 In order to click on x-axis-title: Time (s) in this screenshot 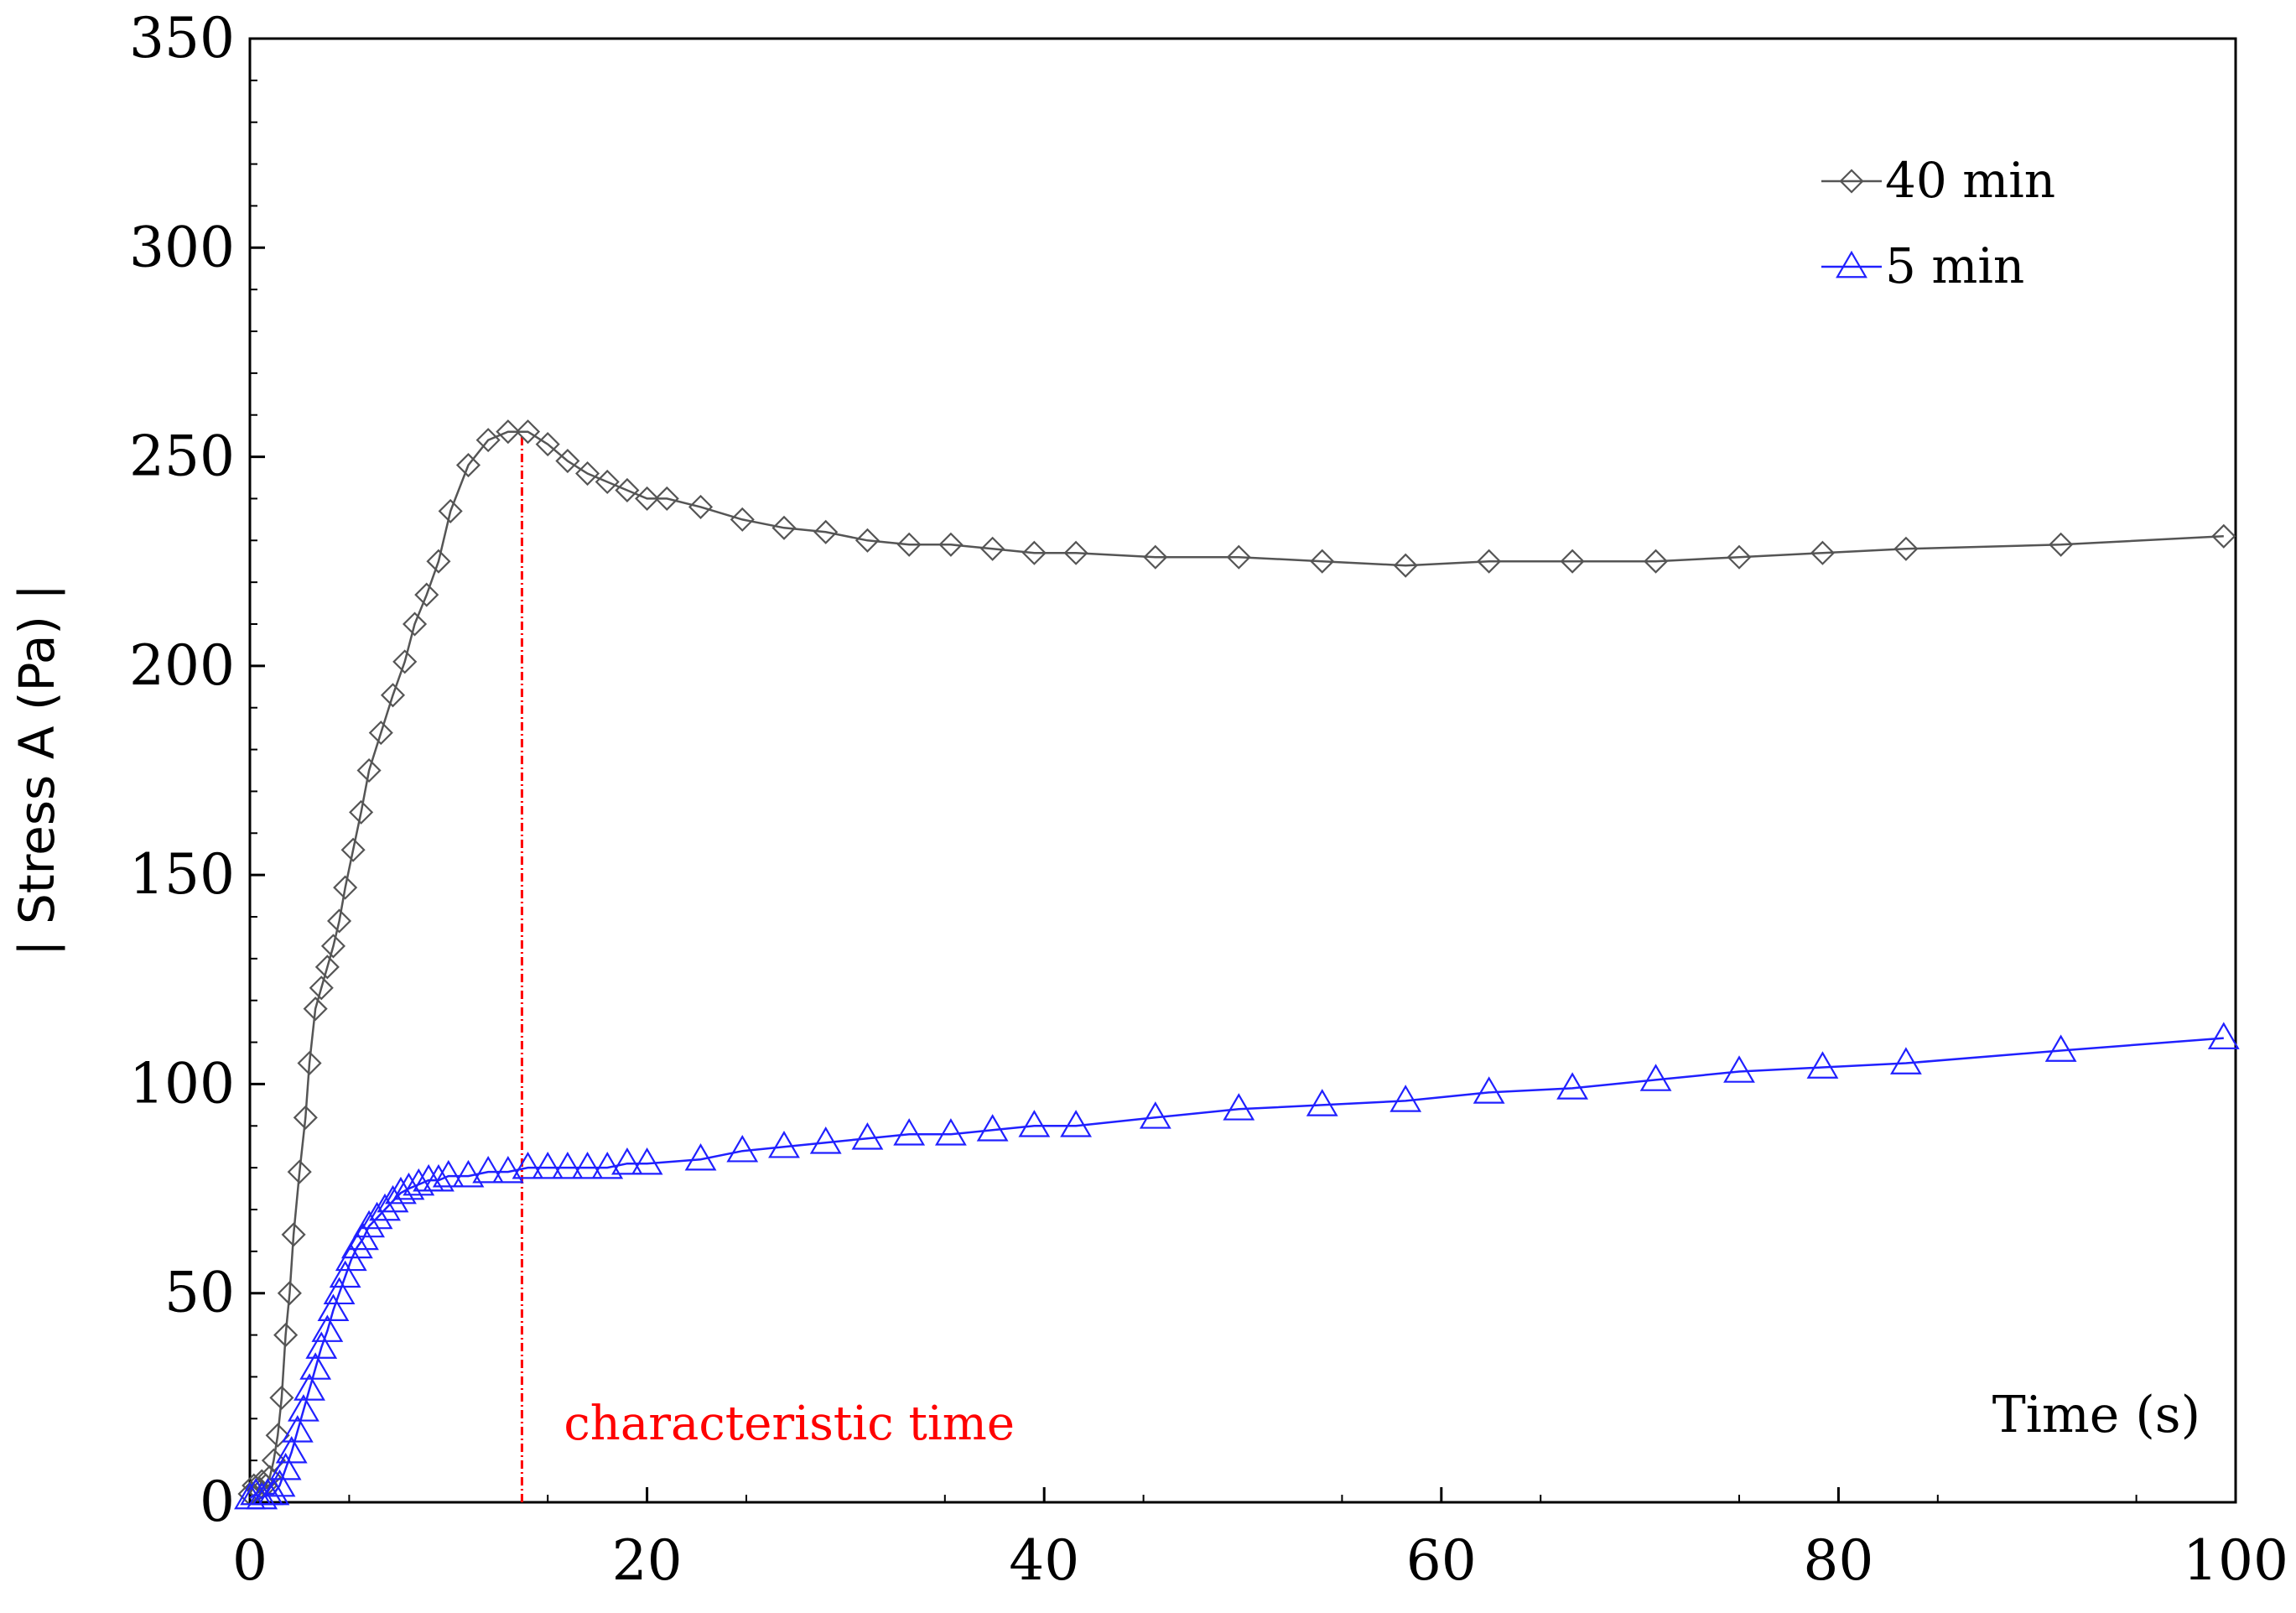, I will do `click(2096, 1415)`.